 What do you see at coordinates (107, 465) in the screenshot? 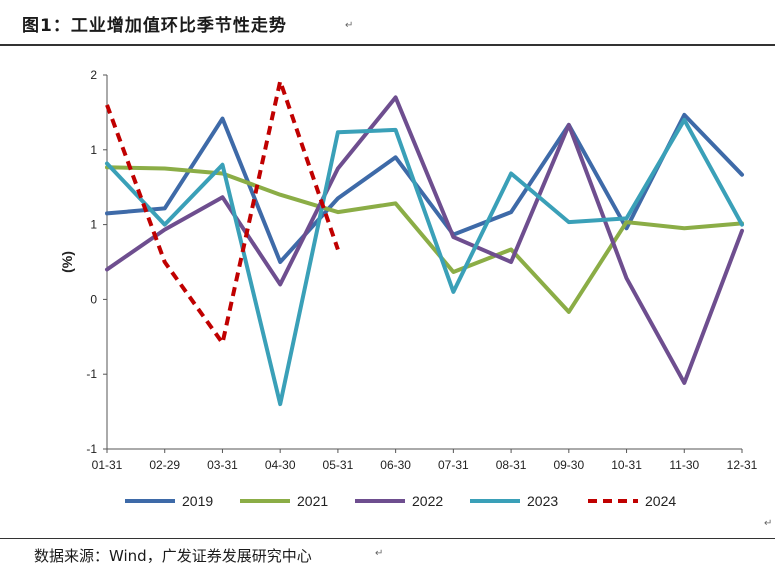
I see `x-tick-label: 01-31` at bounding box center [107, 465].